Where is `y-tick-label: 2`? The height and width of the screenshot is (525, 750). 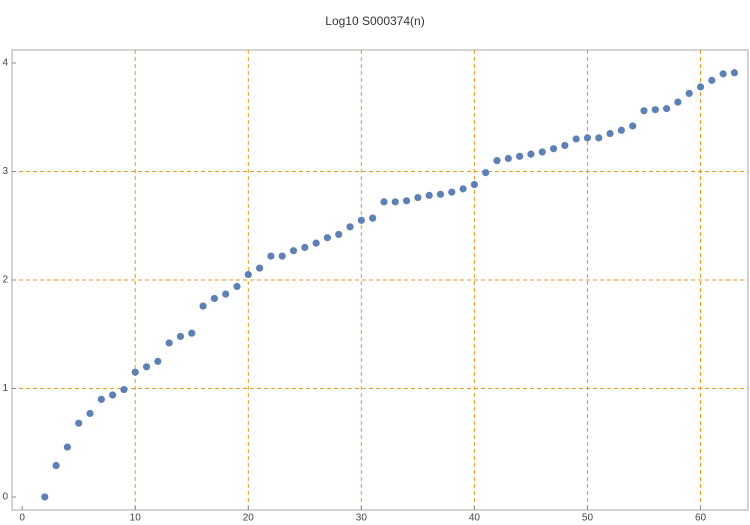 y-tick-label: 2 is located at coordinates (5, 280).